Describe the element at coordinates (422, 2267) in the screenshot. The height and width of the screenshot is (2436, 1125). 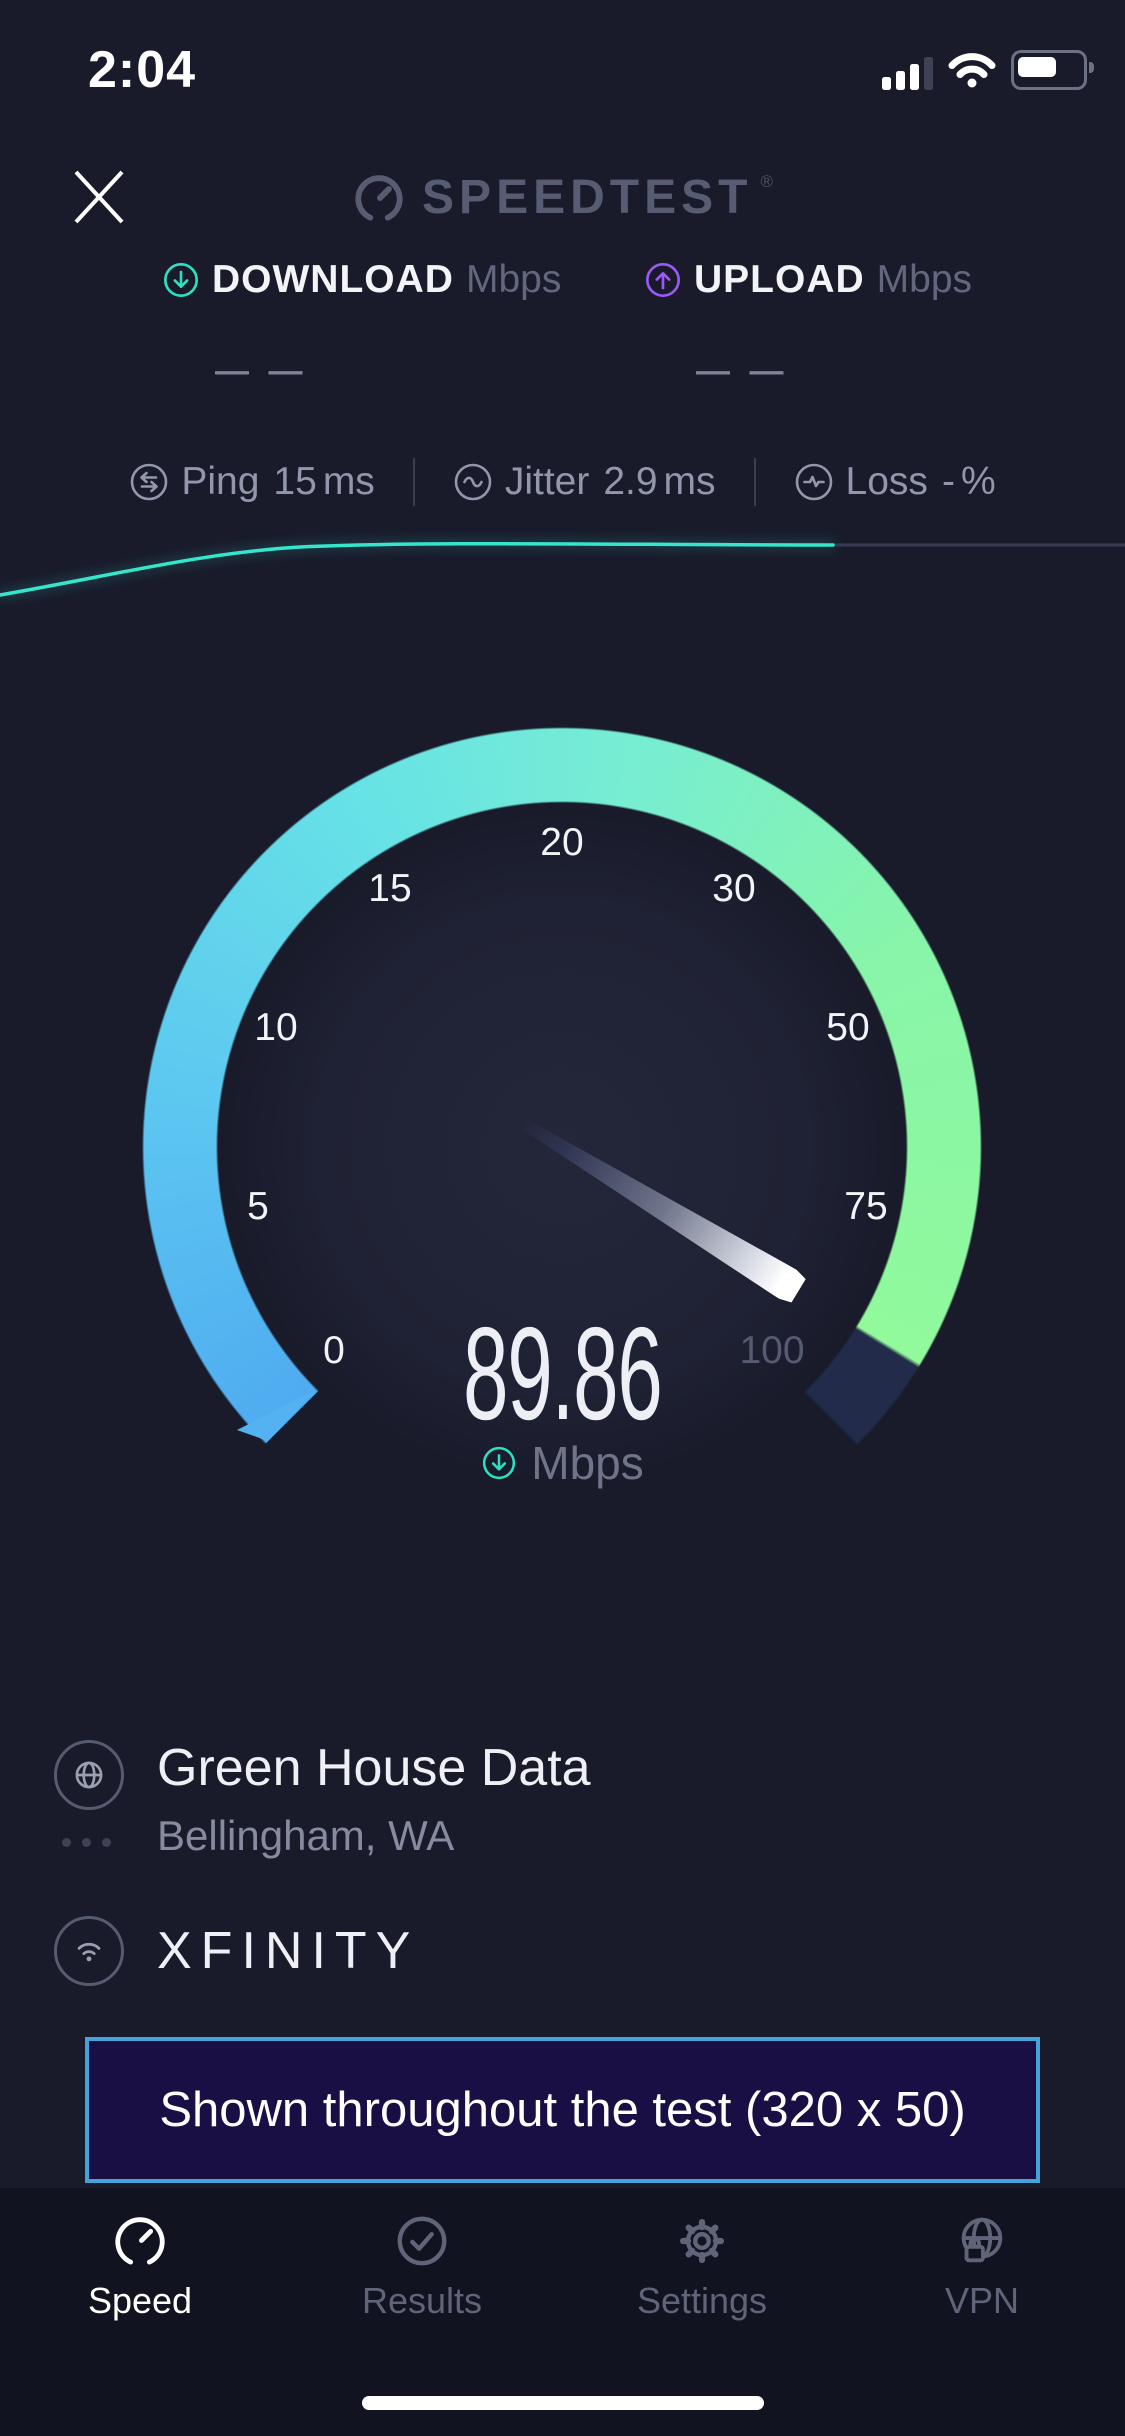
I see `tab-results: Results` at that location.